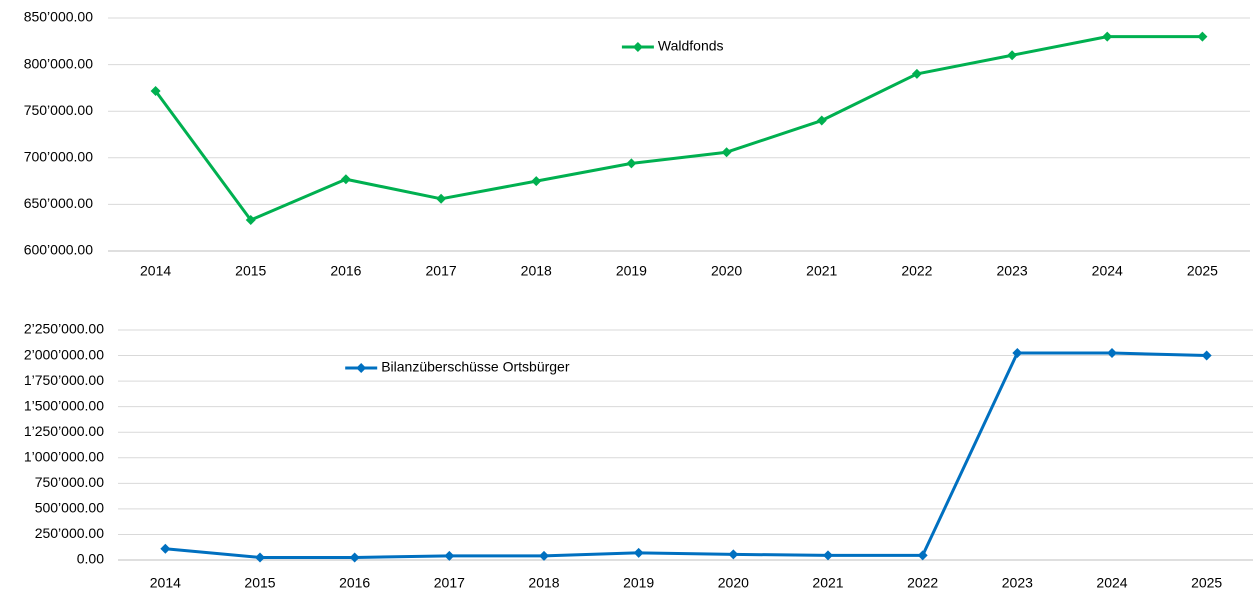 The height and width of the screenshot is (592, 1253). I want to click on y-tick-label: 600’000.00, so click(59, 250).